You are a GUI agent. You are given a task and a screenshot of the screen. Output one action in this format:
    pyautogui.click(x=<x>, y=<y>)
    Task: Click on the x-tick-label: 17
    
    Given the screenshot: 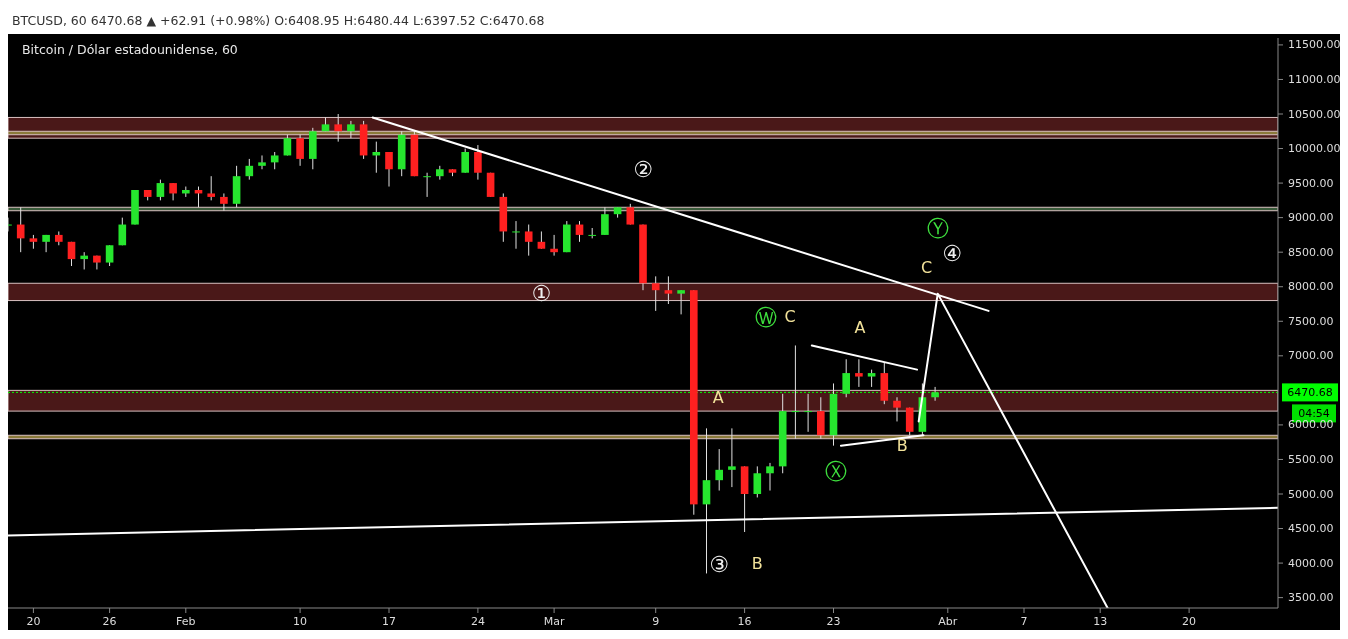 What is the action you would take?
    pyautogui.click(x=389, y=621)
    